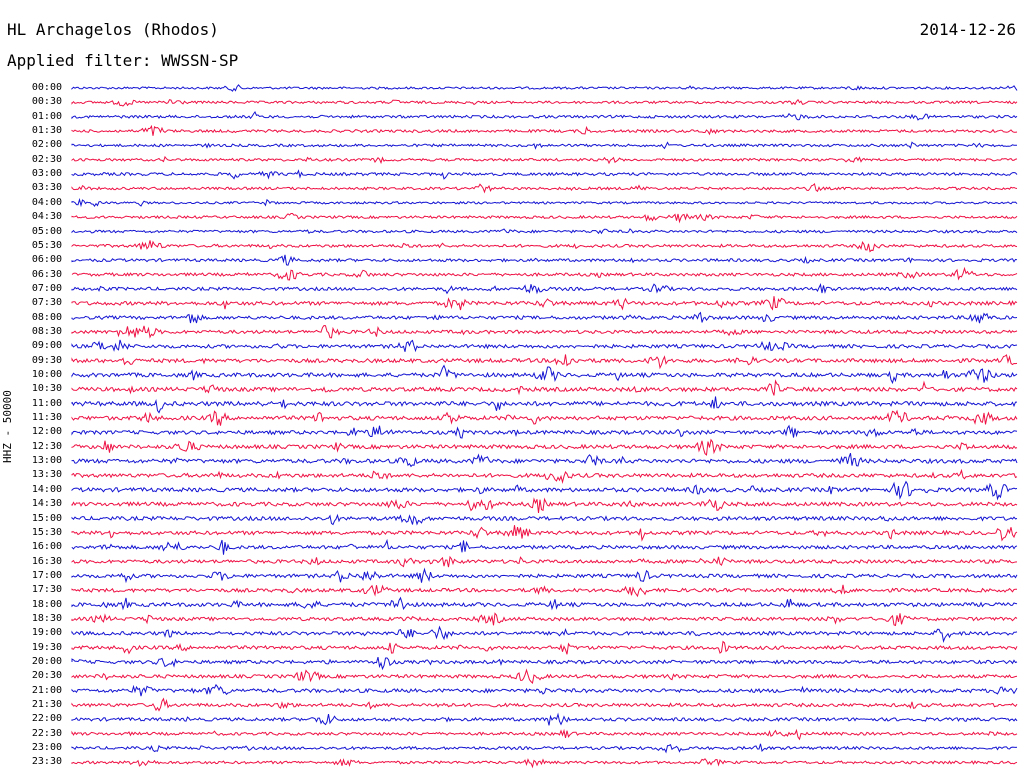 The image size is (1024, 780). Describe the element at coordinates (46, 174) in the screenshot. I see `time-label: 03:00` at that location.